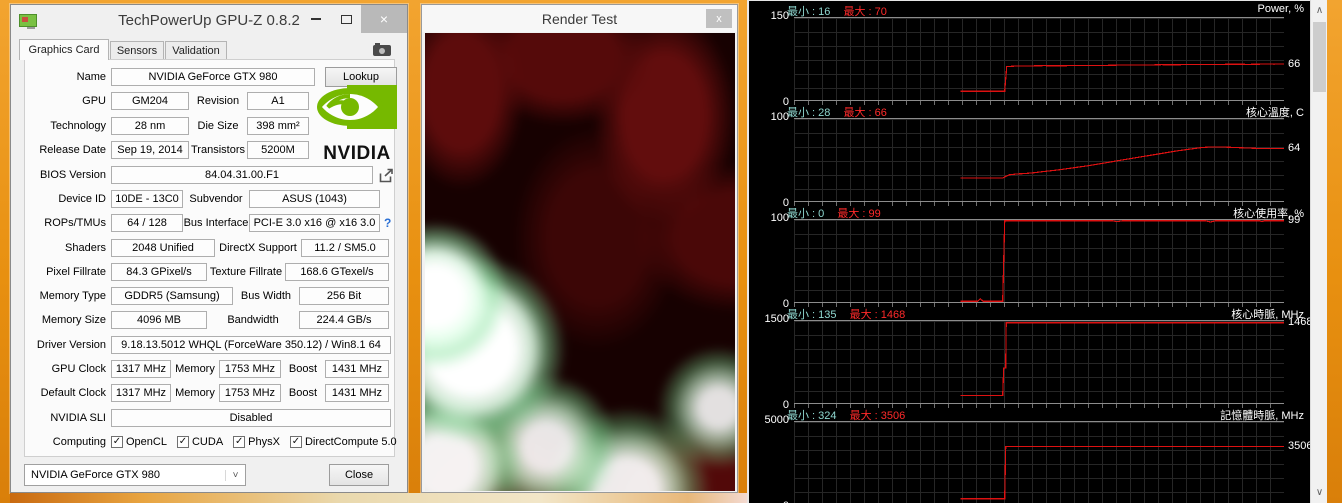  What do you see at coordinates (806, 214) in the screenshot?
I see `chart-min-label: 最小 : 0` at bounding box center [806, 214].